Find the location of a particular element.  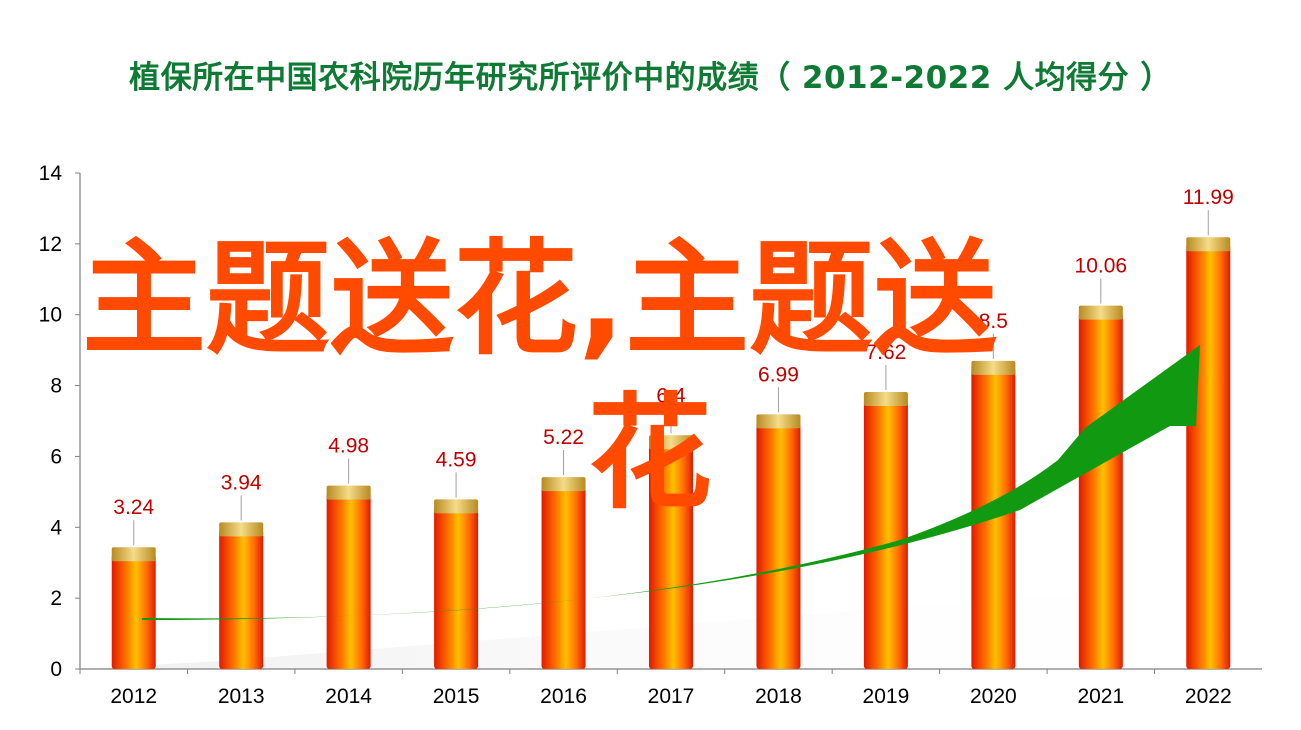

y-tick-label: 10 is located at coordinates (50, 315).